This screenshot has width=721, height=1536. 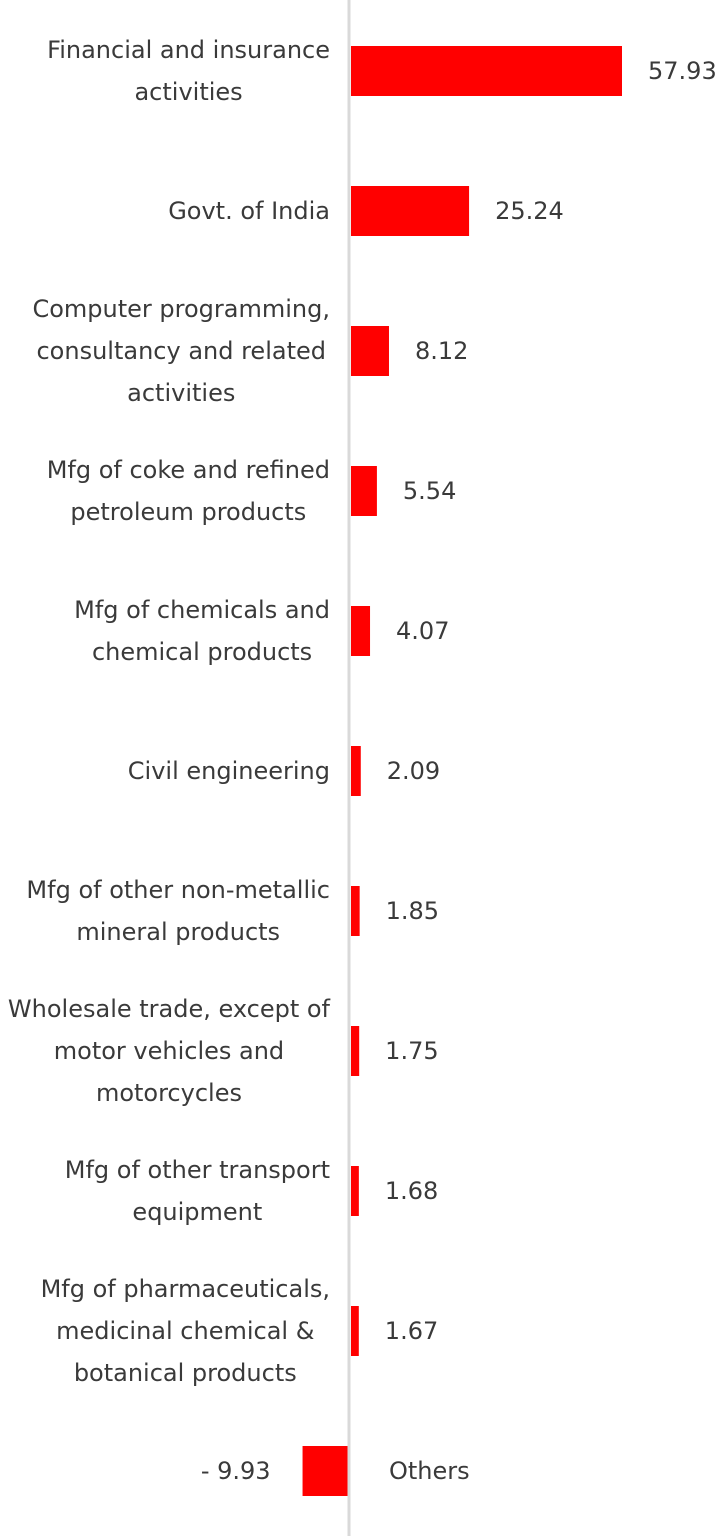 What do you see at coordinates (412, 911) in the screenshot?
I see `value-label-7: 1.85` at bounding box center [412, 911].